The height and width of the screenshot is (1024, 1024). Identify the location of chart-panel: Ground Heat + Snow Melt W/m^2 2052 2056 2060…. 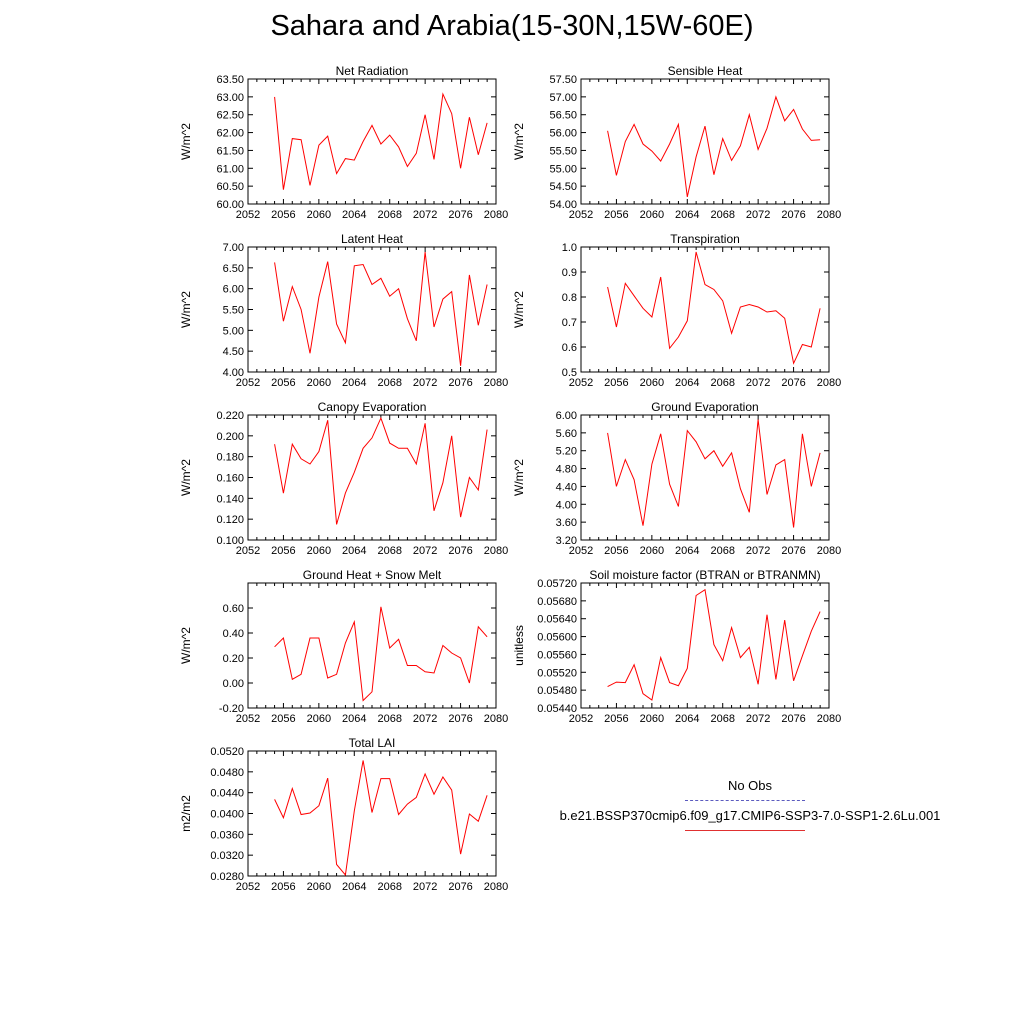
(343, 646).